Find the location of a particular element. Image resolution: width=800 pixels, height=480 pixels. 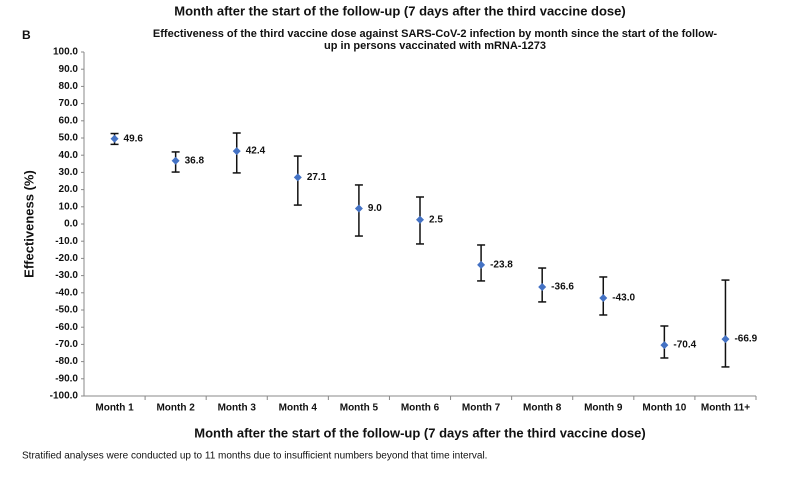

y-tick-label: 30.0 is located at coordinates (69, 172).